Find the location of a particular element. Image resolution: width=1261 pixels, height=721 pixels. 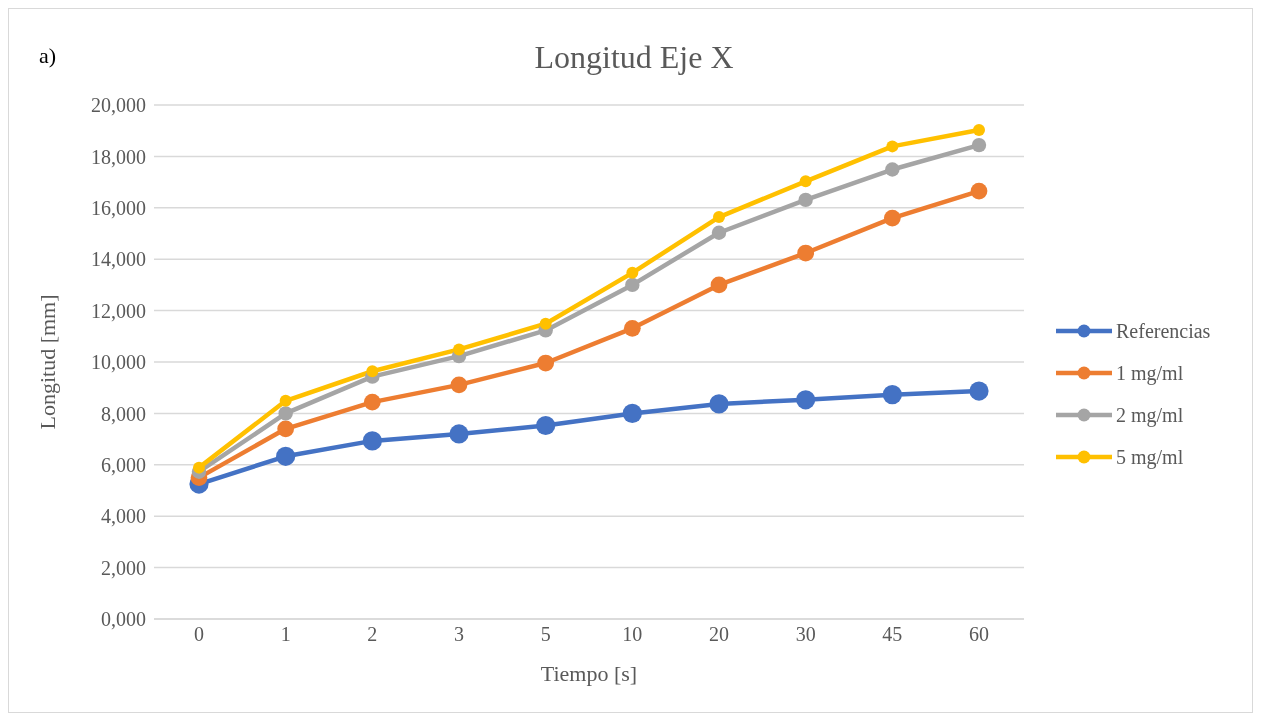

x-tick-label: 45 is located at coordinates (892, 634).